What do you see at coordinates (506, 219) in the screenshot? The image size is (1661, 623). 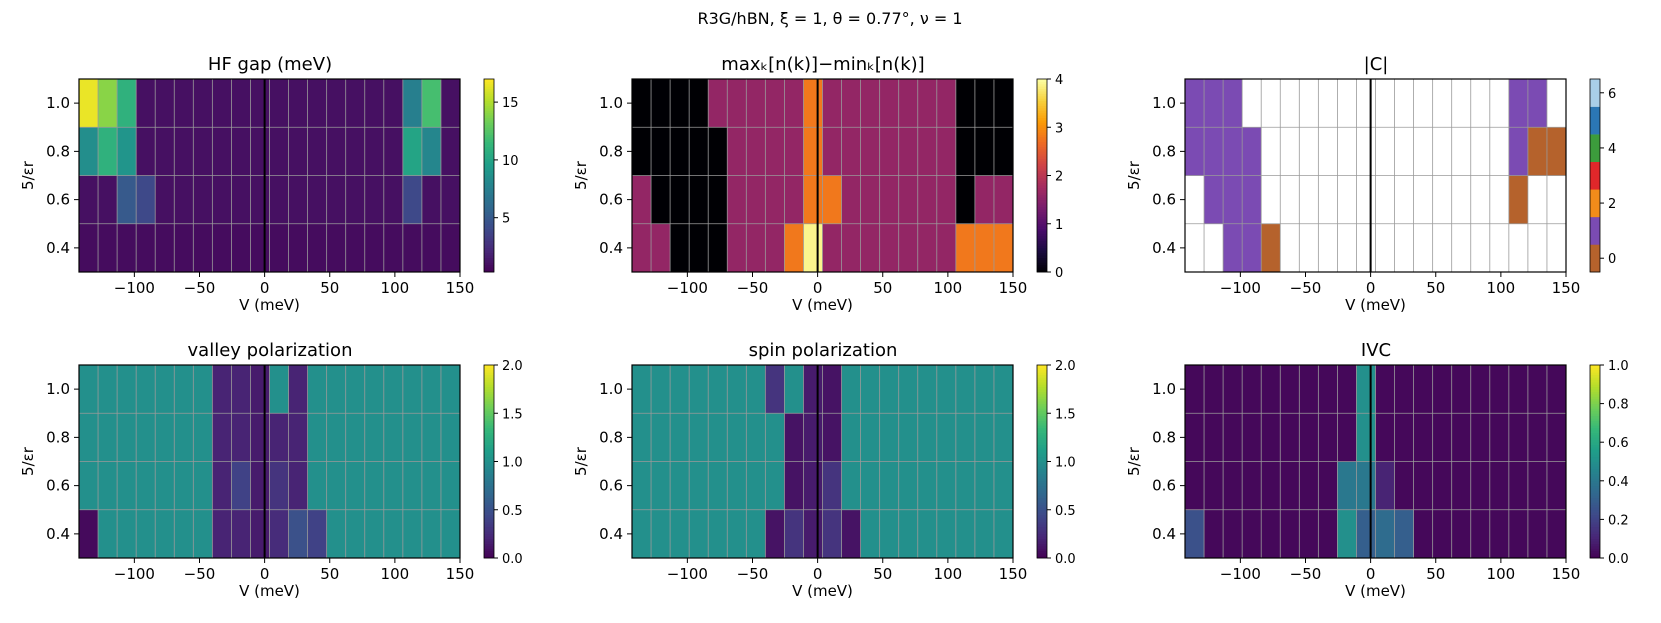 I see `colorbar-tick-label: 5` at bounding box center [506, 219].